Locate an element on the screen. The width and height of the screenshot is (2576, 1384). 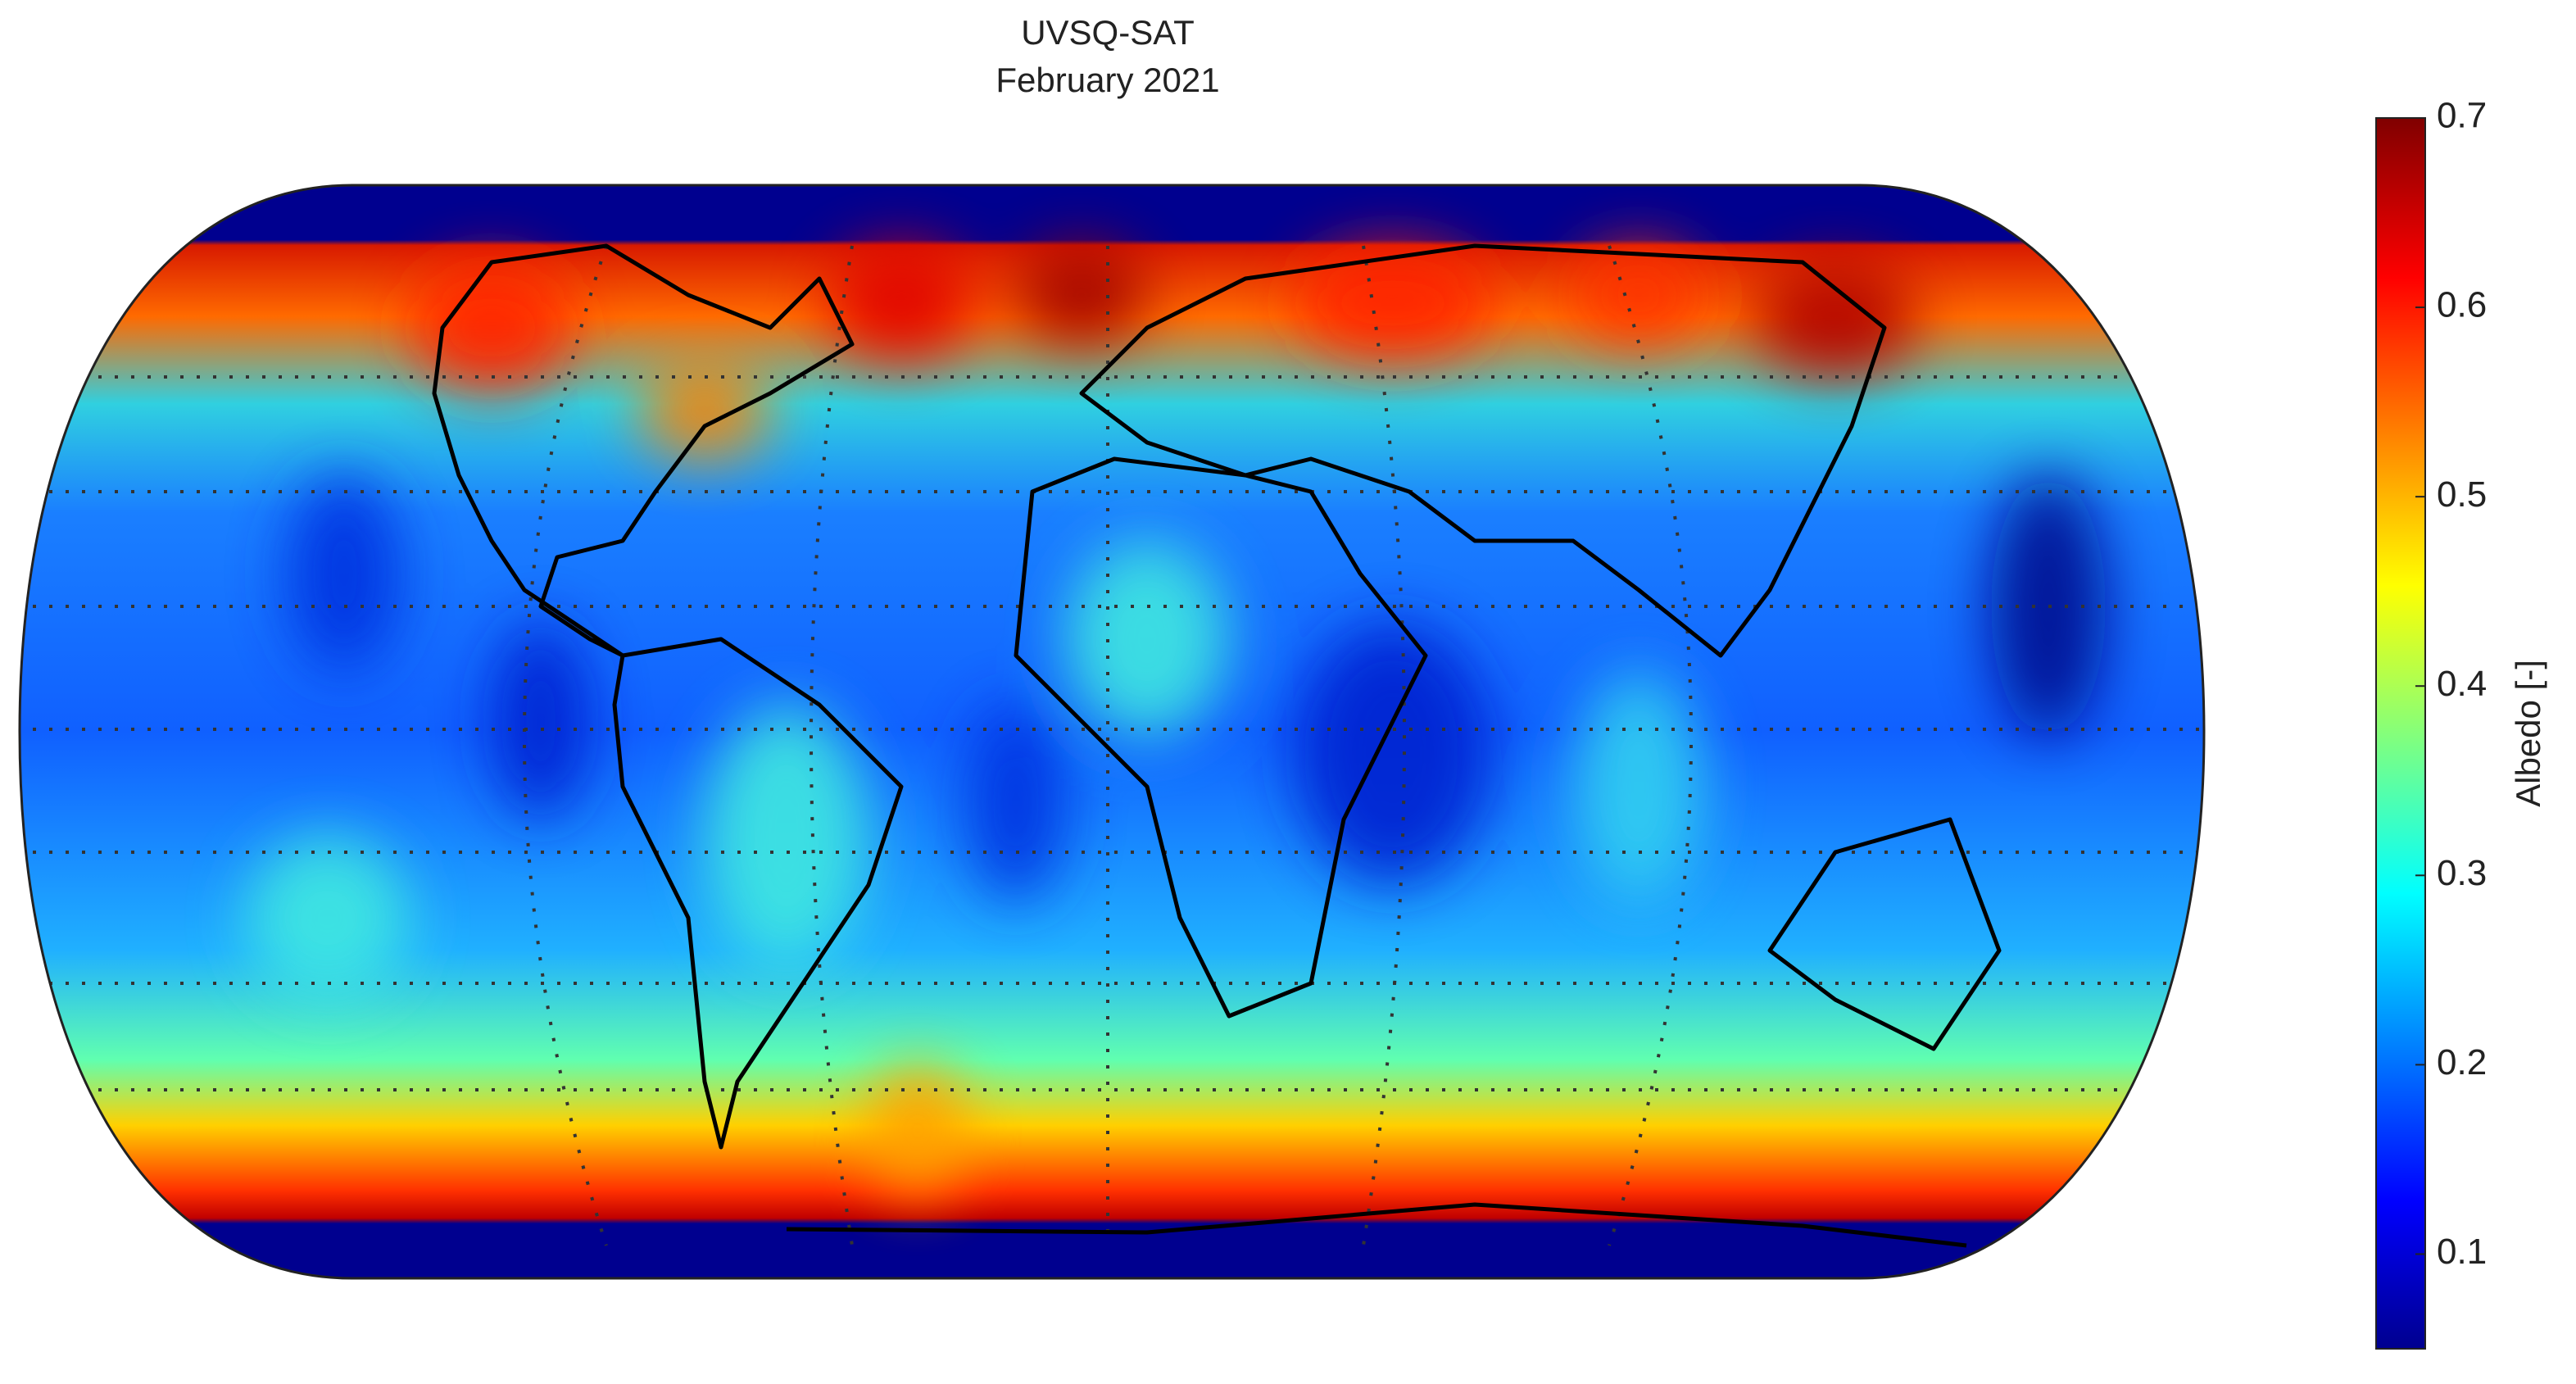
map-title: UVSQ-SAT is located at coordinates (1108, 32).